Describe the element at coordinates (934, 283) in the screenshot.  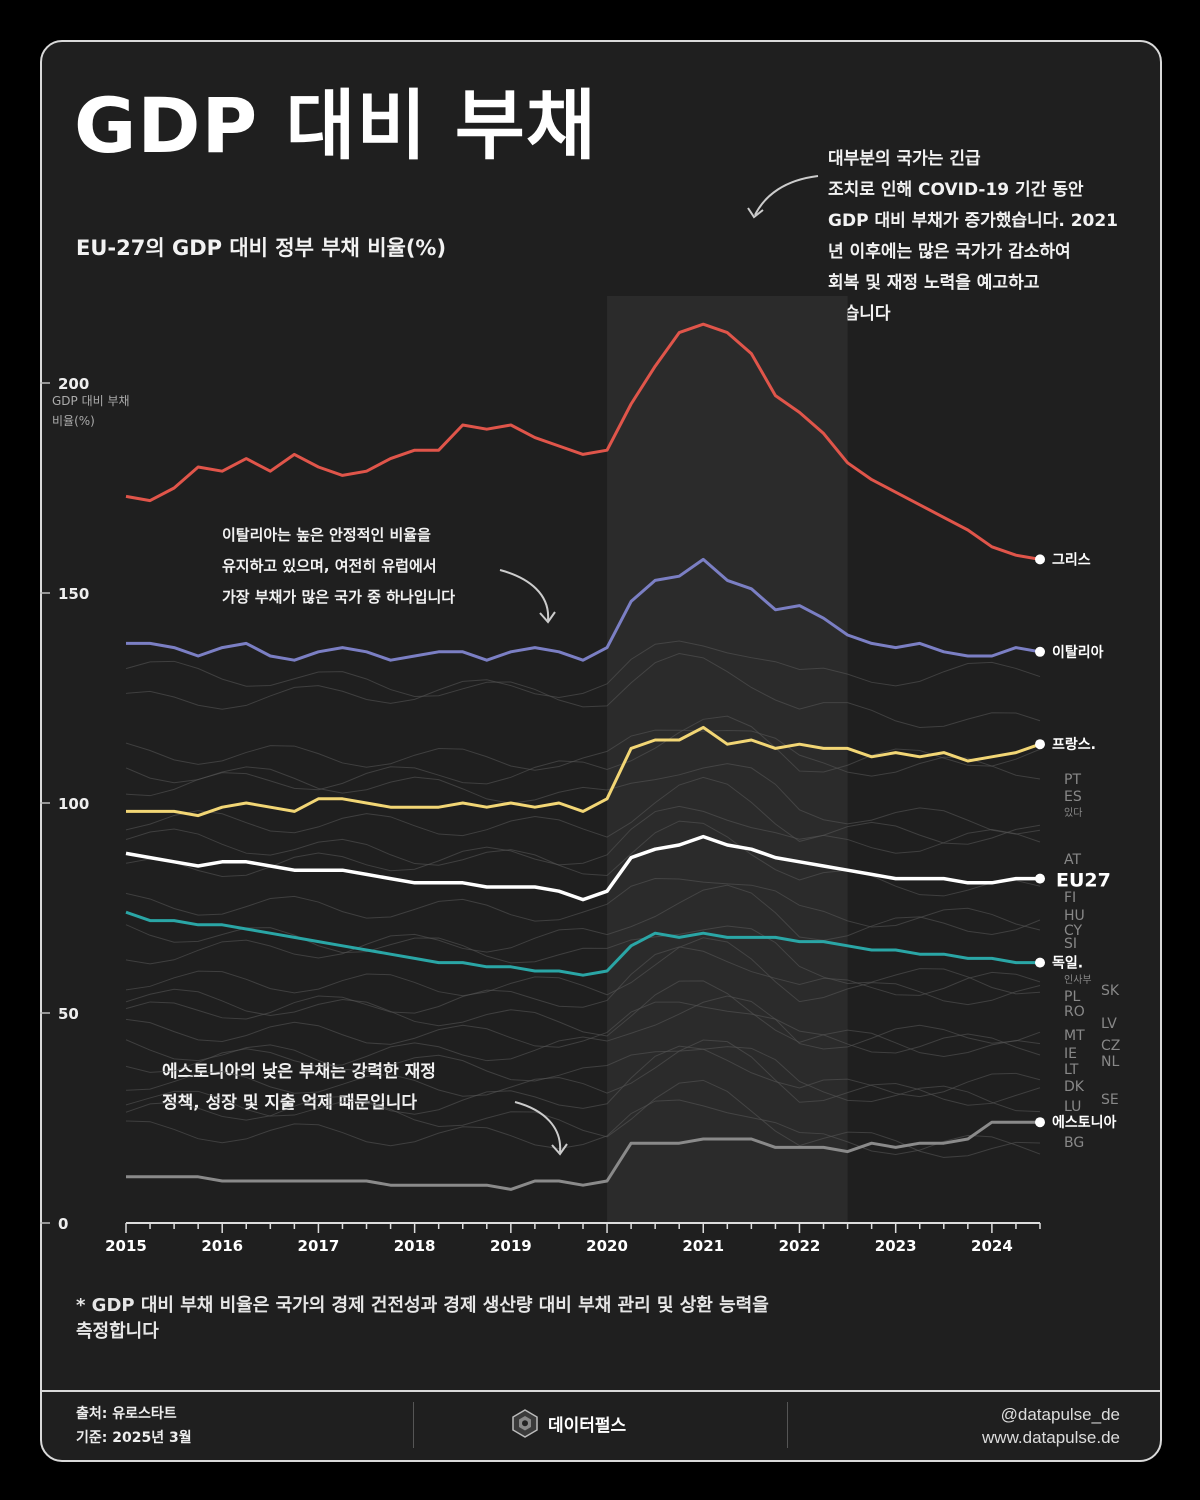
I see `covid-annotation-line: 회복 및 재정 노력을 예고하고` at that location.